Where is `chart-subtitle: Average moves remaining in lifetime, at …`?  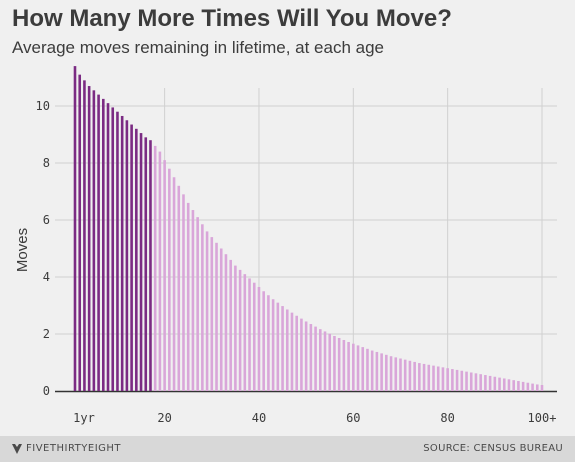
chart-subtitle: Average moves remaining in lifetime, at … is located at coordinates (198, 47).